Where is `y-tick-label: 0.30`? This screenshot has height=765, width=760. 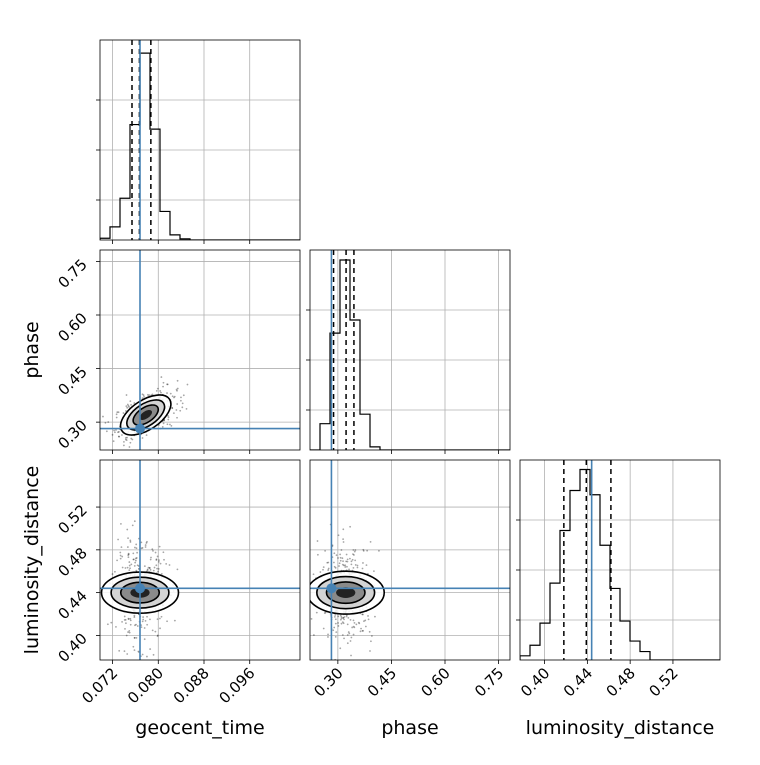 y-tick-label: 0.30 is located at coordinates (72, 434).